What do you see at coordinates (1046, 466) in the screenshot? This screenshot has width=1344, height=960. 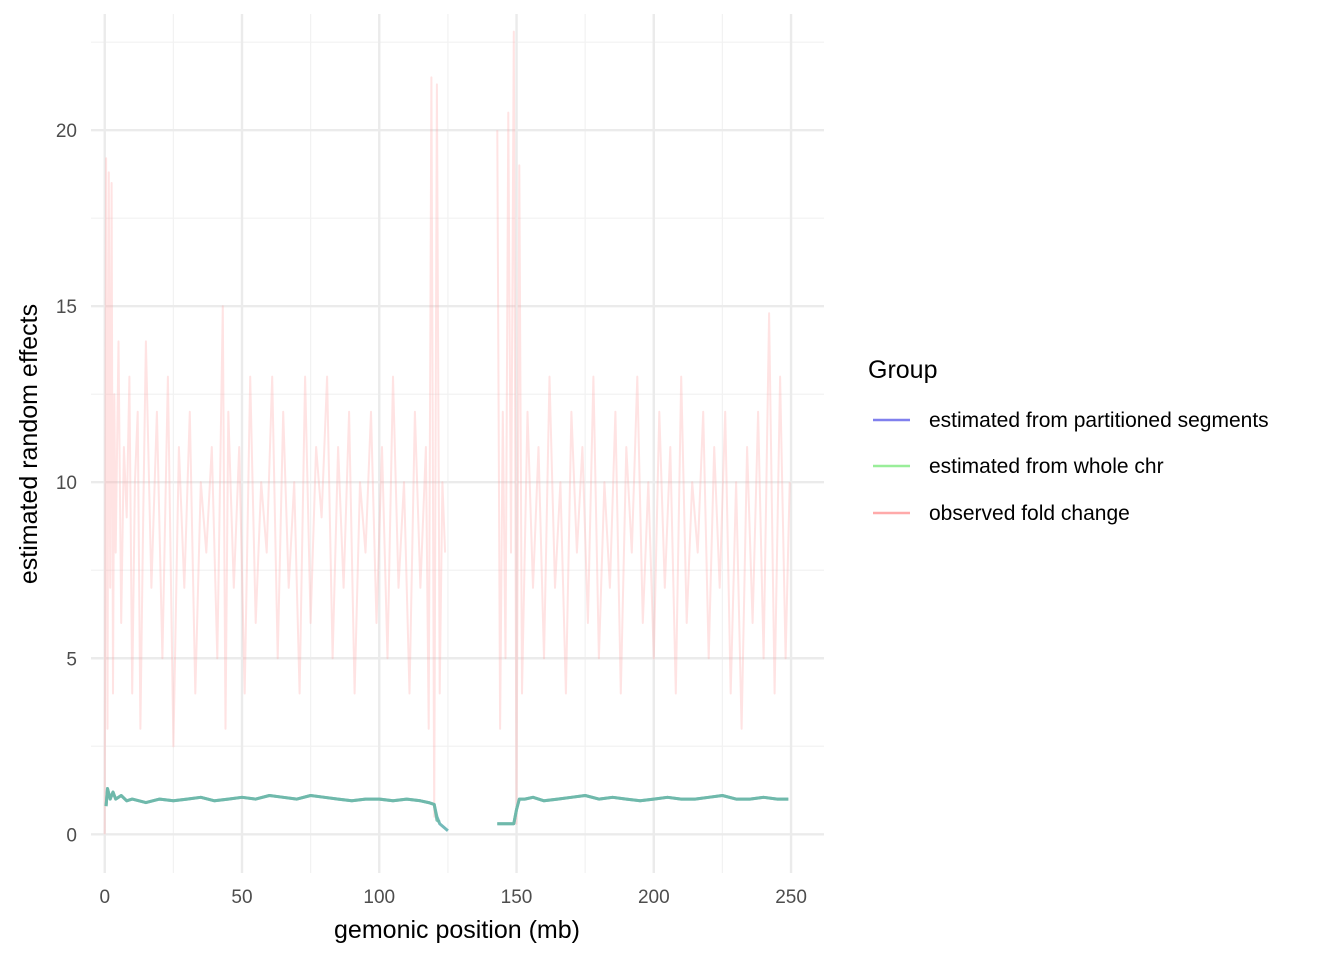 I see `legend-label-1: estimated from whole chr` at bounding box center [1046, 466].